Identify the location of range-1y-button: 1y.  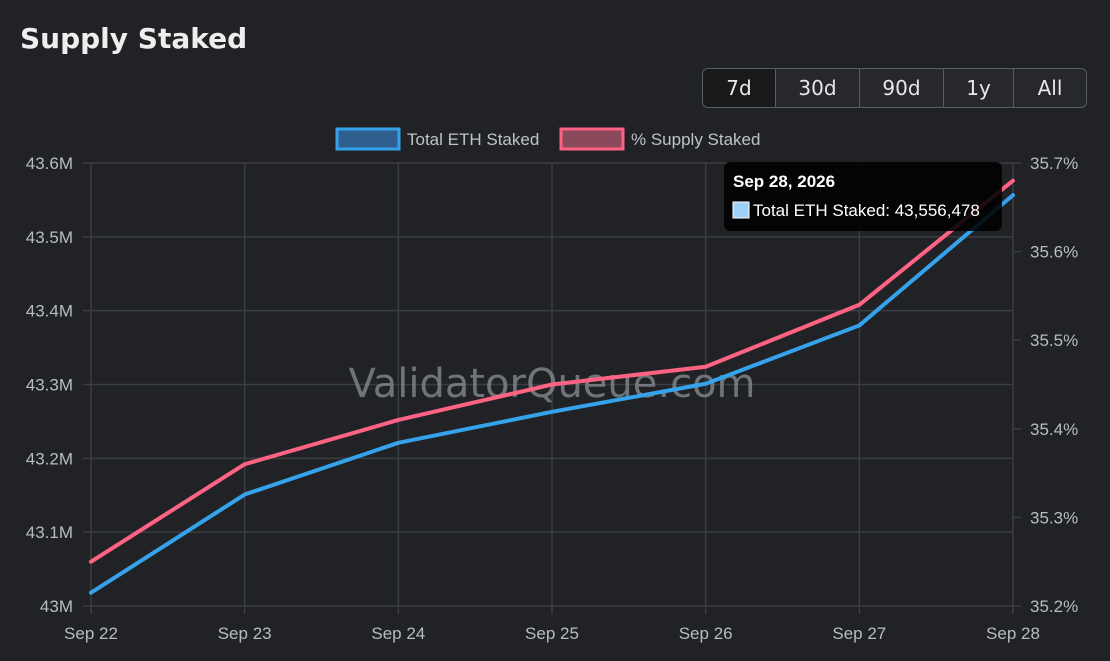
(978, 88).